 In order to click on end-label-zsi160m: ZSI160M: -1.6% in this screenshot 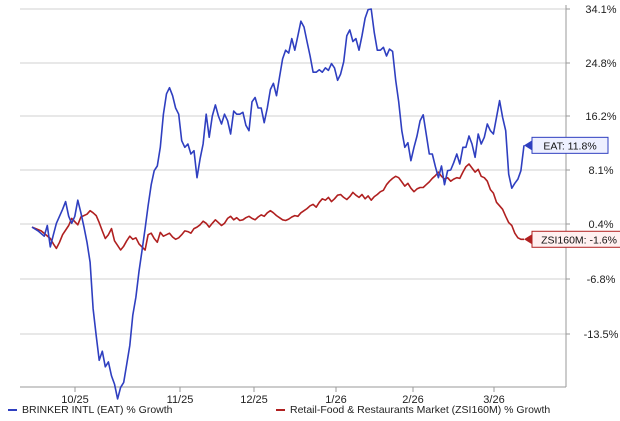, I will do `click(572, 239)`.